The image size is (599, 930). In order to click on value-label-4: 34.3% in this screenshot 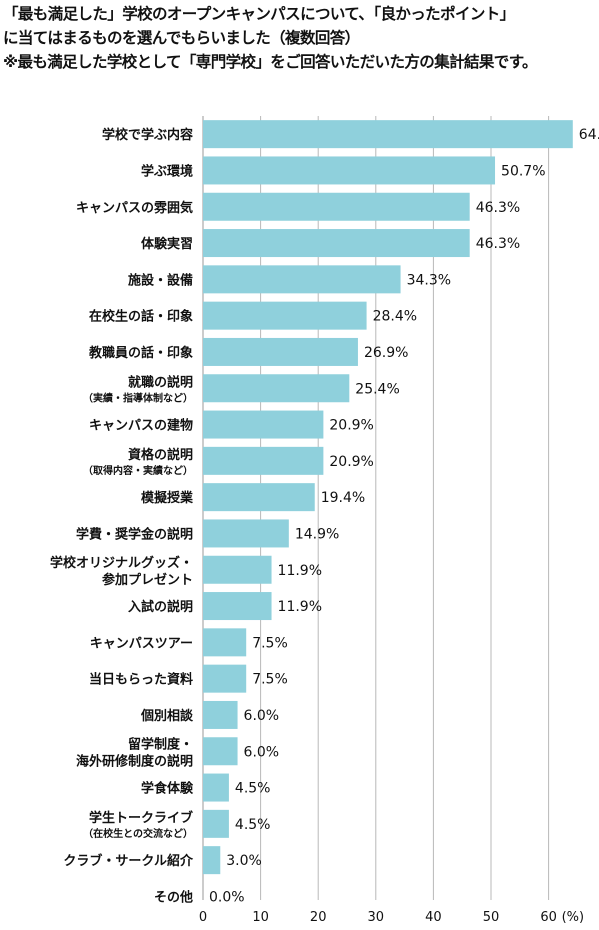, I will do `click(429, 280)`.